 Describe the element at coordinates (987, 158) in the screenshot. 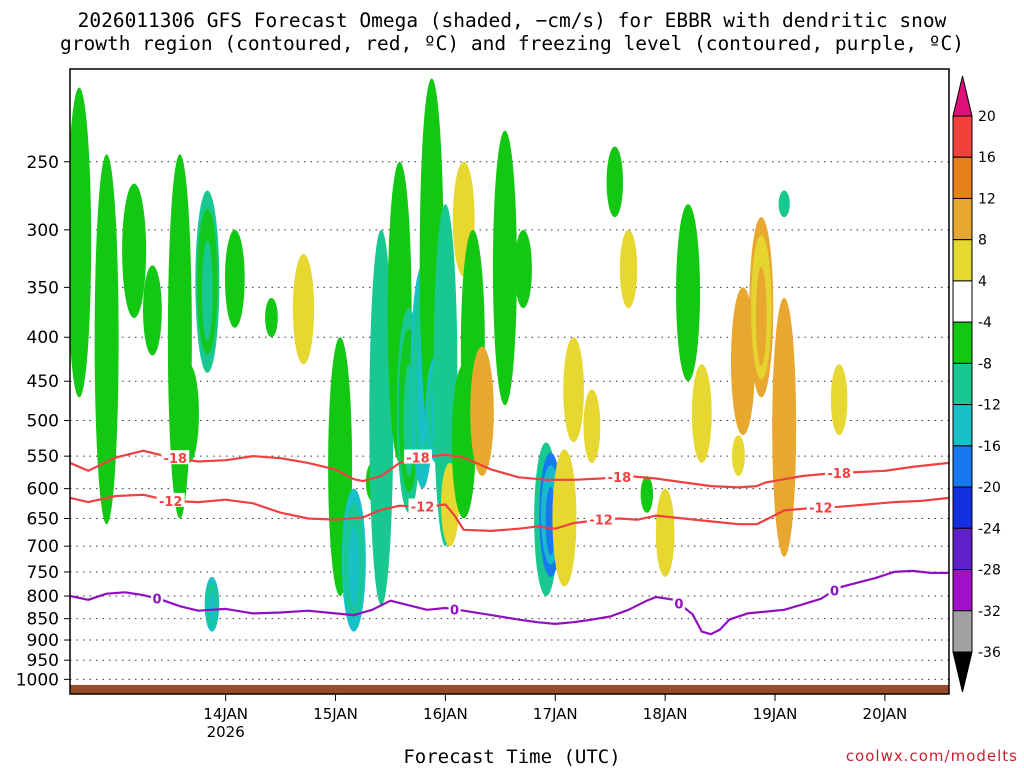

I see `colorbar-label-16: 16` at that location.